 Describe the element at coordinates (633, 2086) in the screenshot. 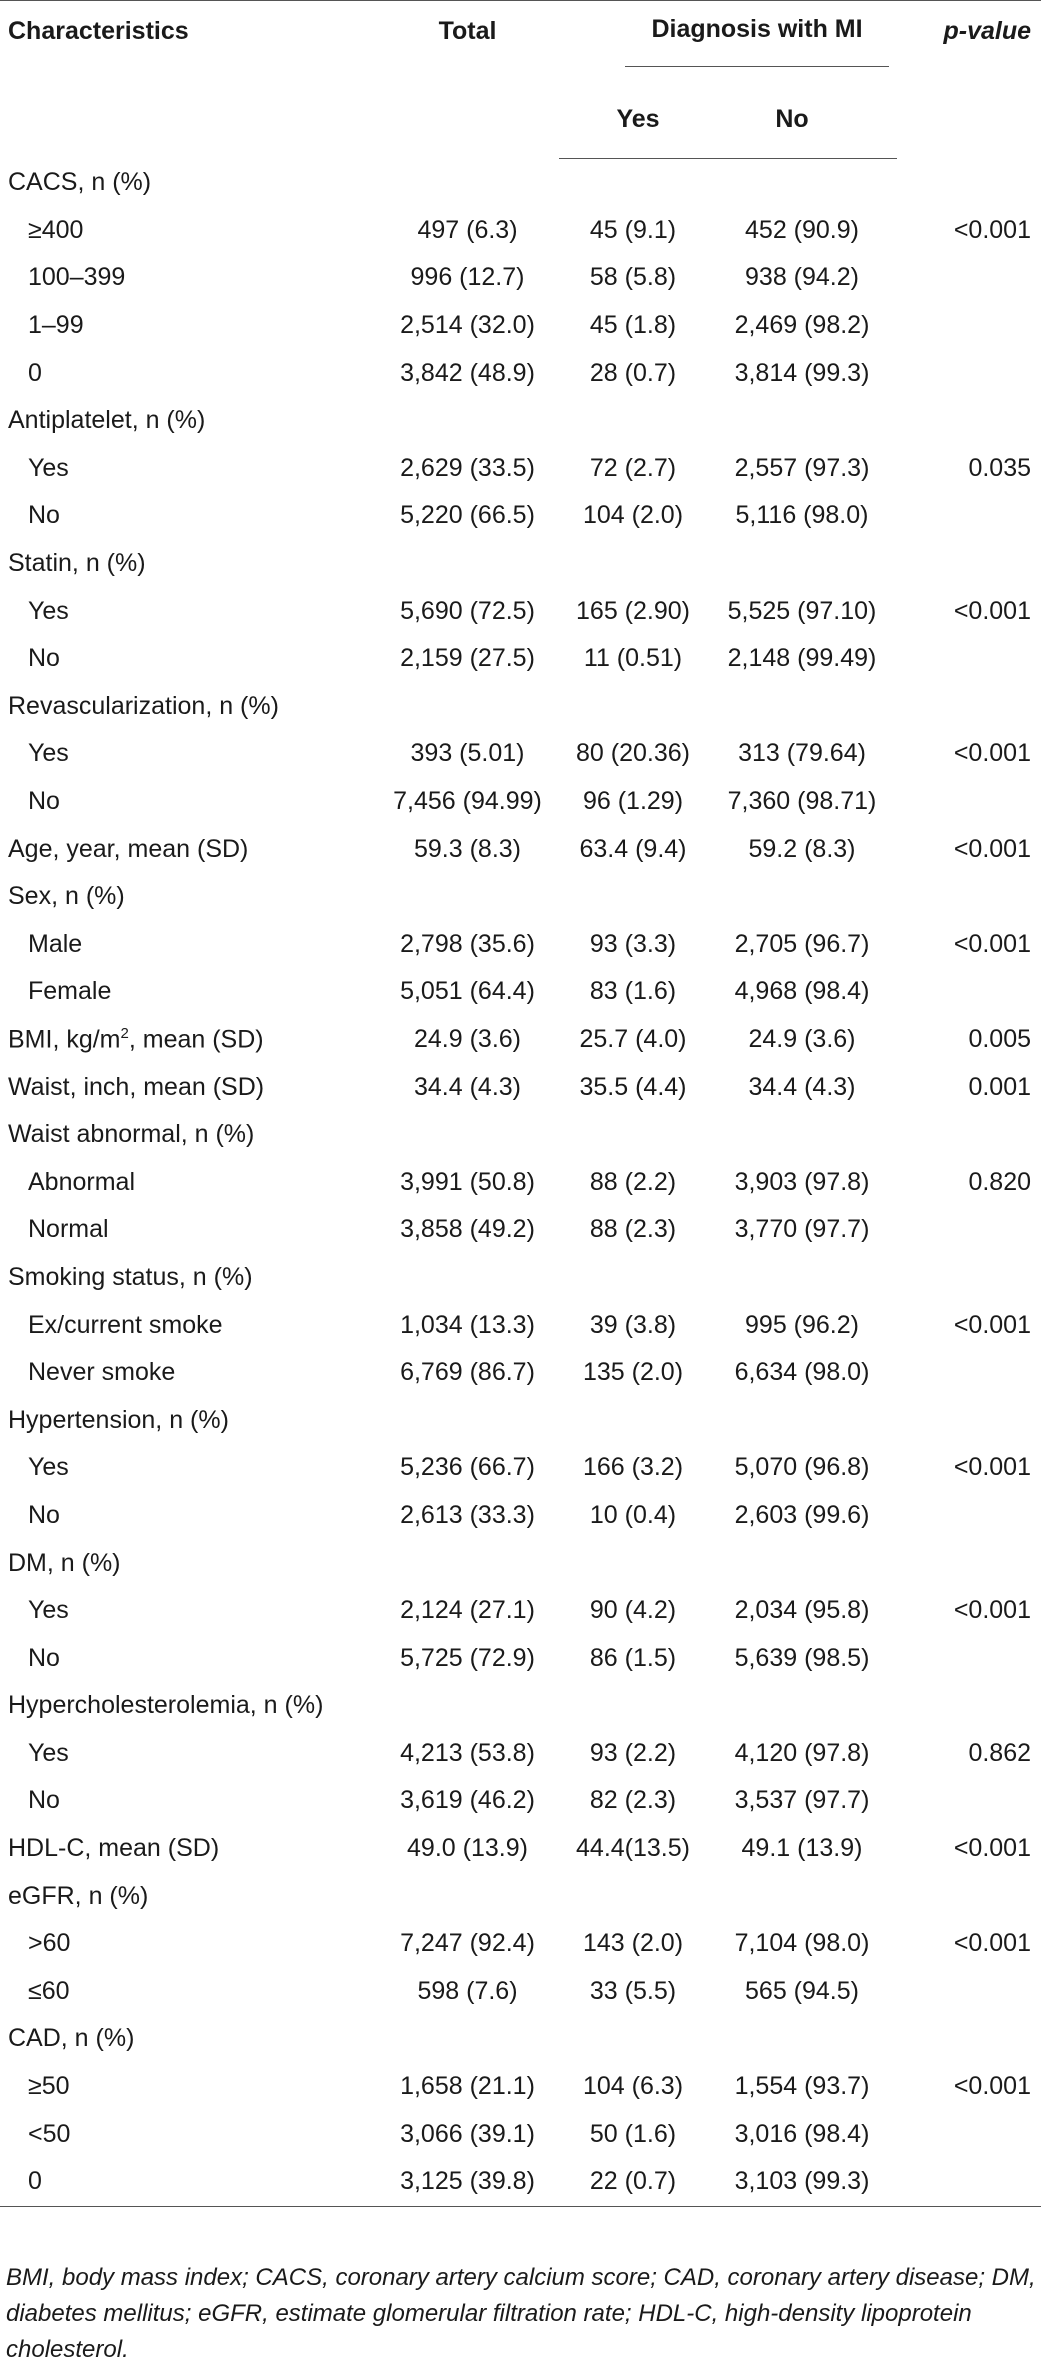

I see `cell-mi-yes: 104 (6.3)` at that location.